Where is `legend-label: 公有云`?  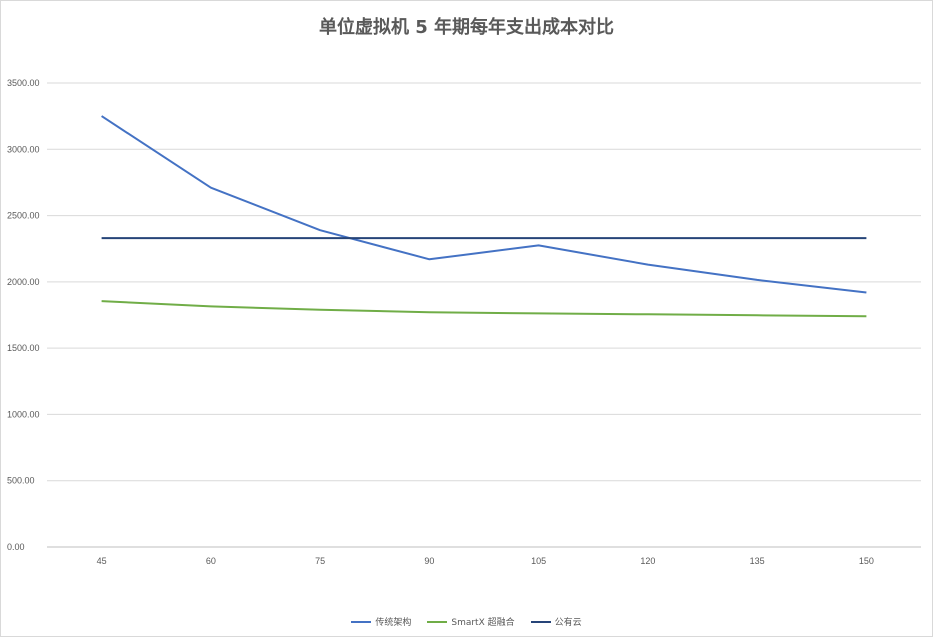
legend-label: 公有云 is located at coordinates (568, 623).